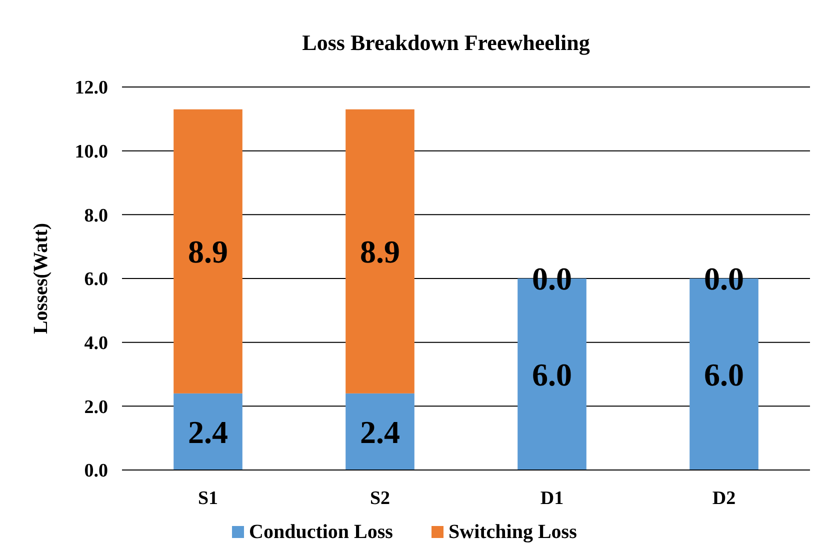 The image size is (828, 558). I want to click on legend-label: Switching Loss, so click(513, 532).